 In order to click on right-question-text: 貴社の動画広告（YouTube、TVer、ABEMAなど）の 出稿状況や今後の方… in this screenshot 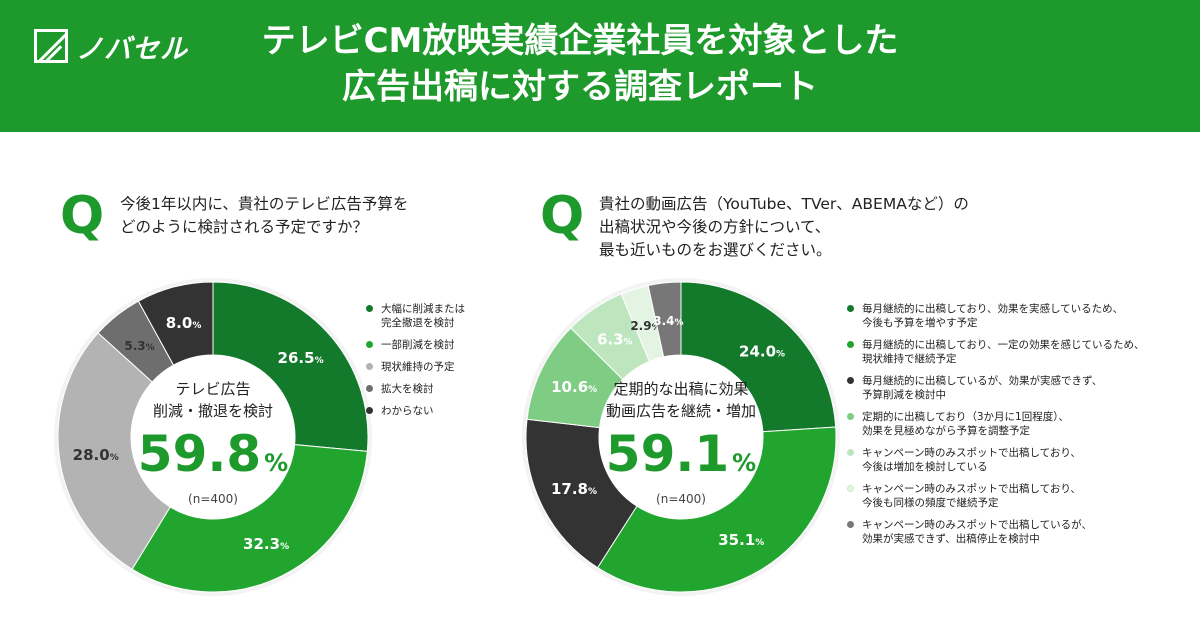, I will do `click(784, 227)`.